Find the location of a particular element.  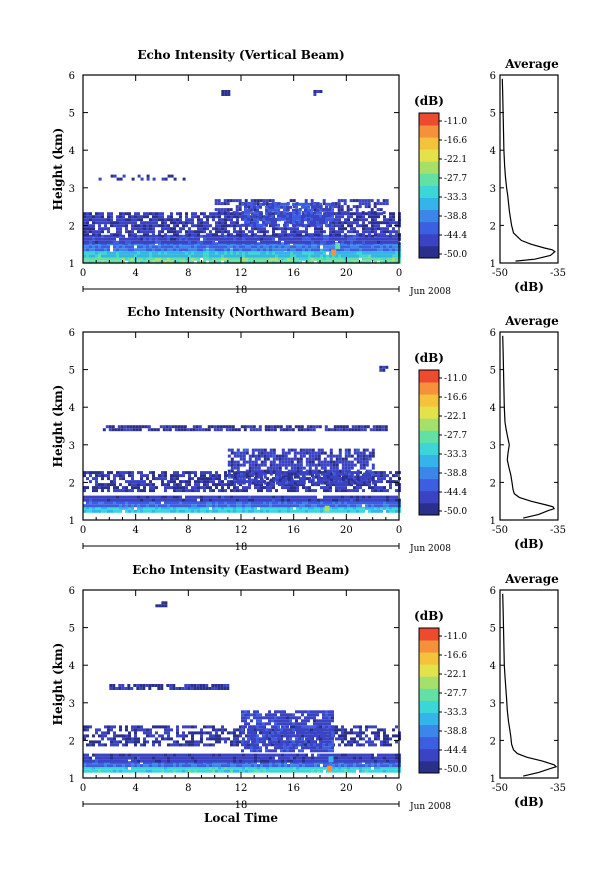

x-tick-label: 16 is located at coordinates (293, 273).